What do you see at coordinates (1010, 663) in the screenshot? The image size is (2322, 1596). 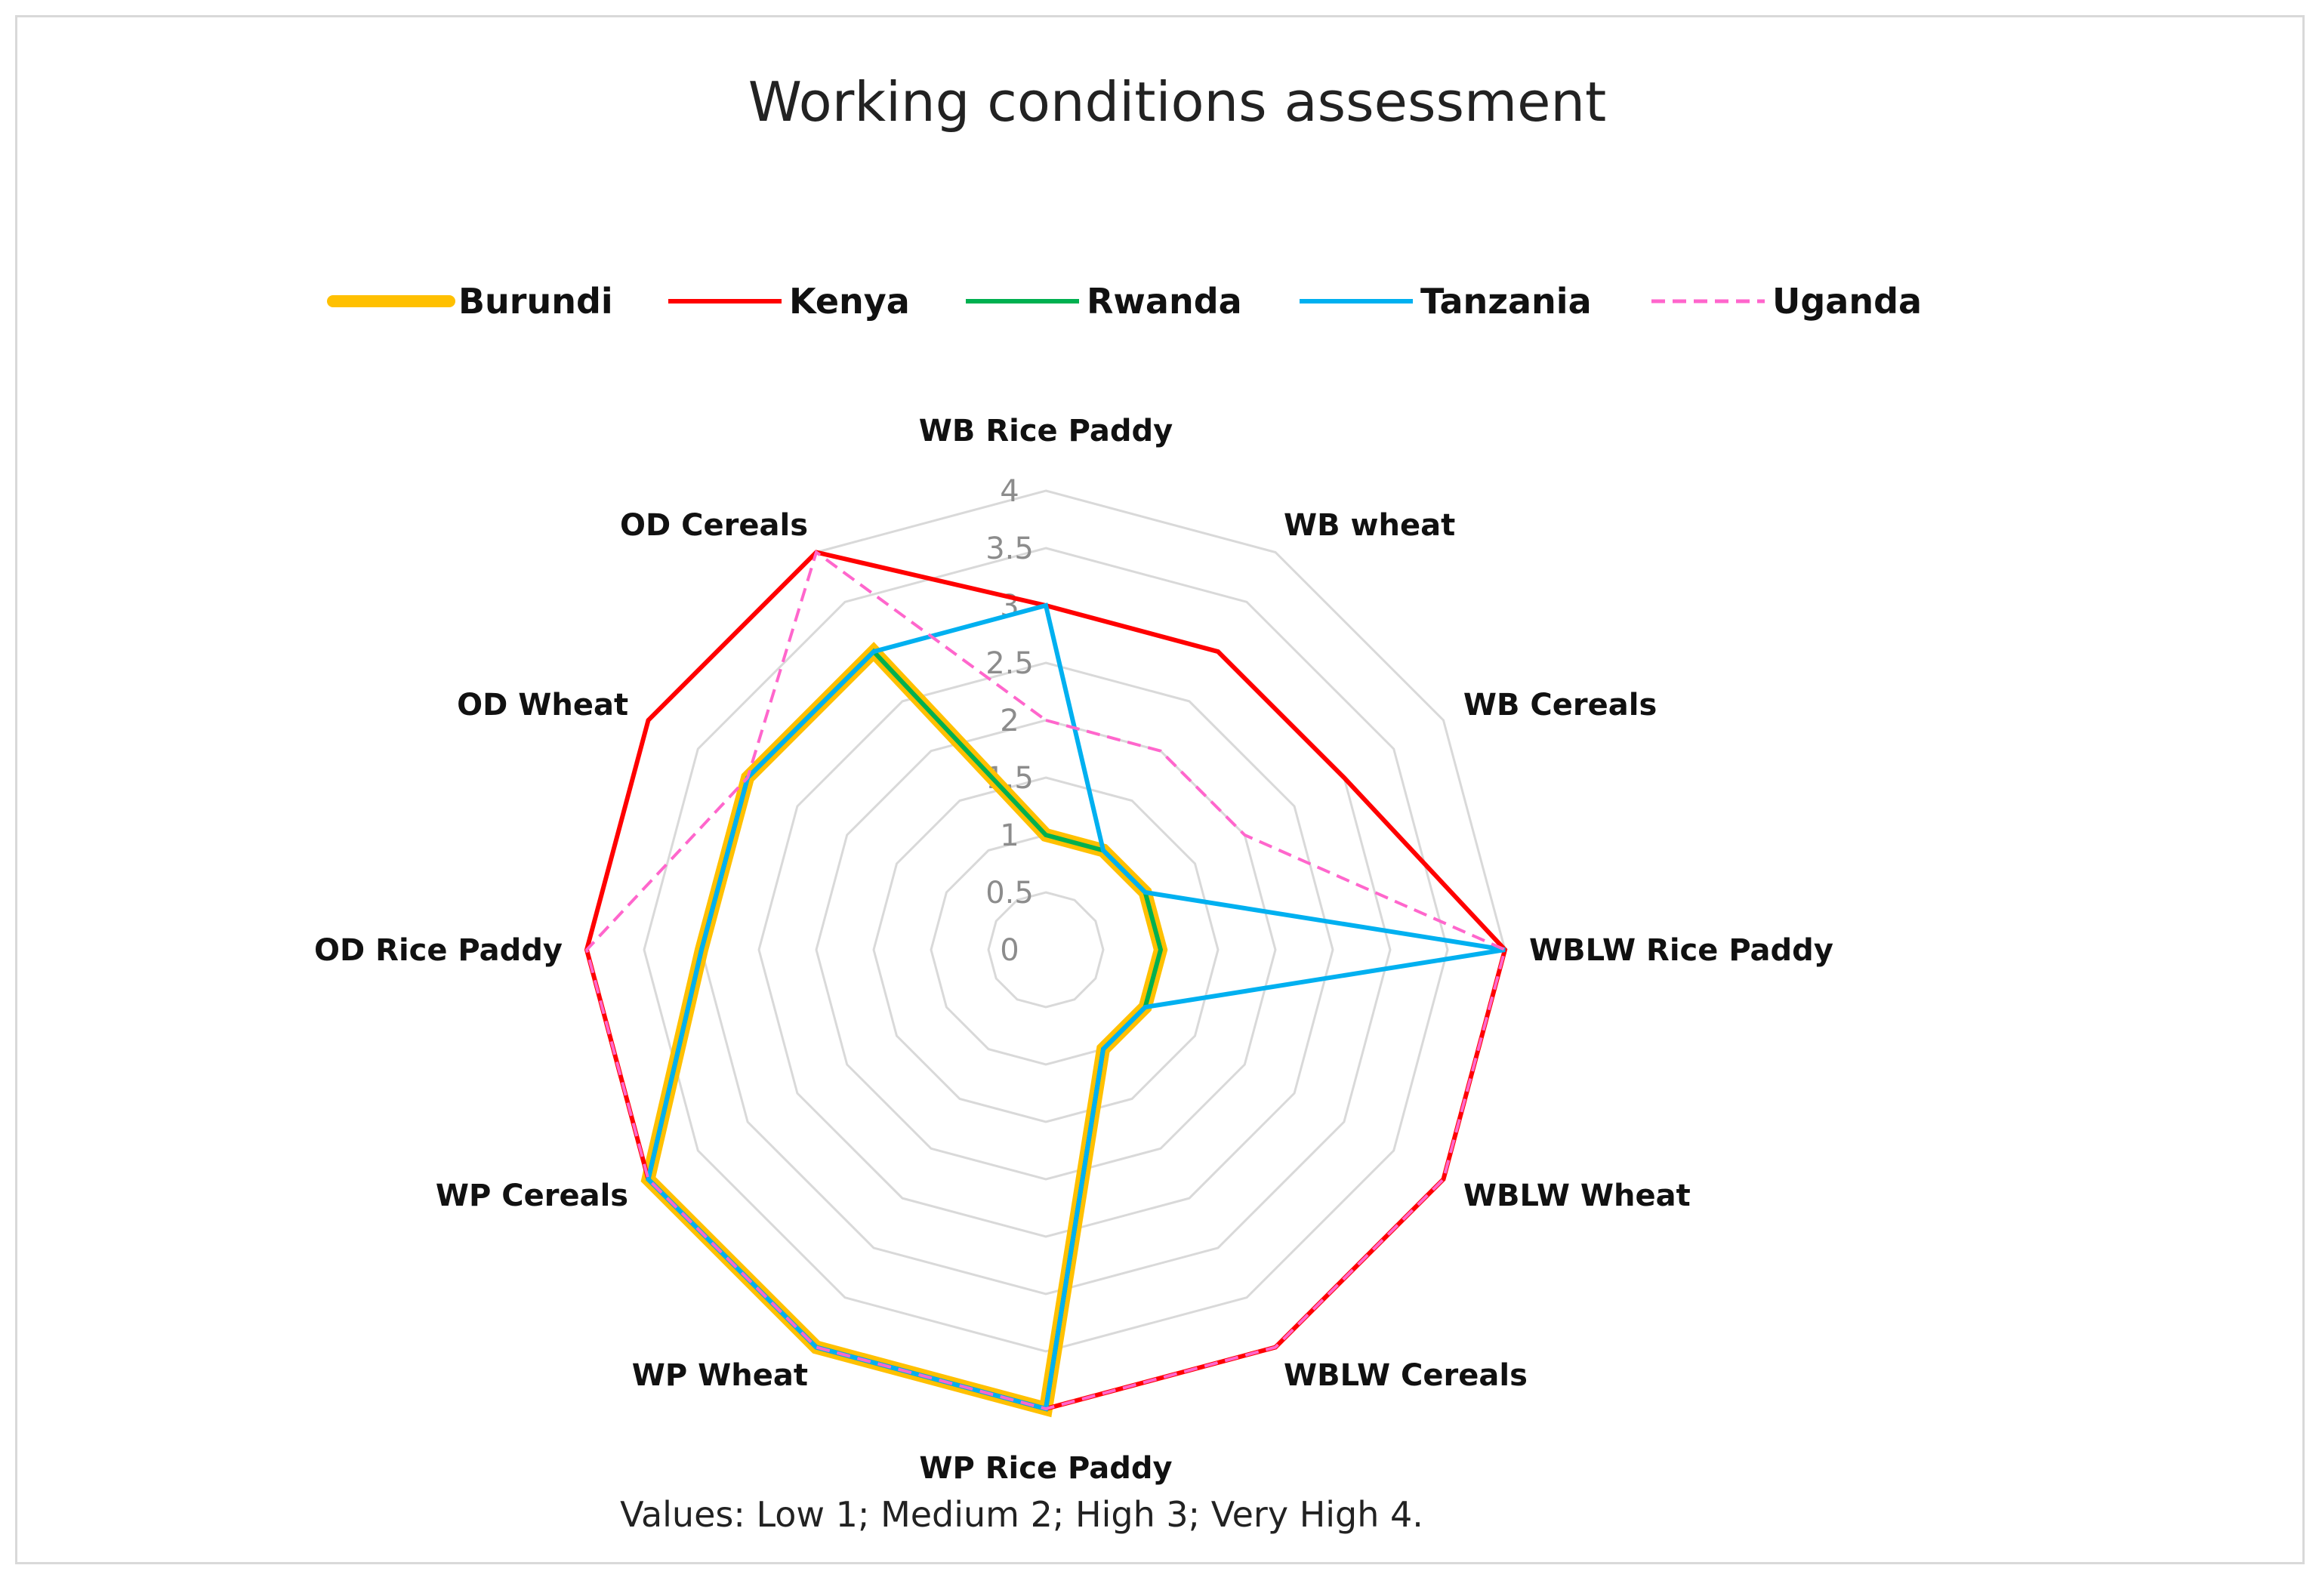 I see `tick-label-5: 2.5` at bounding box center [1010, 663].